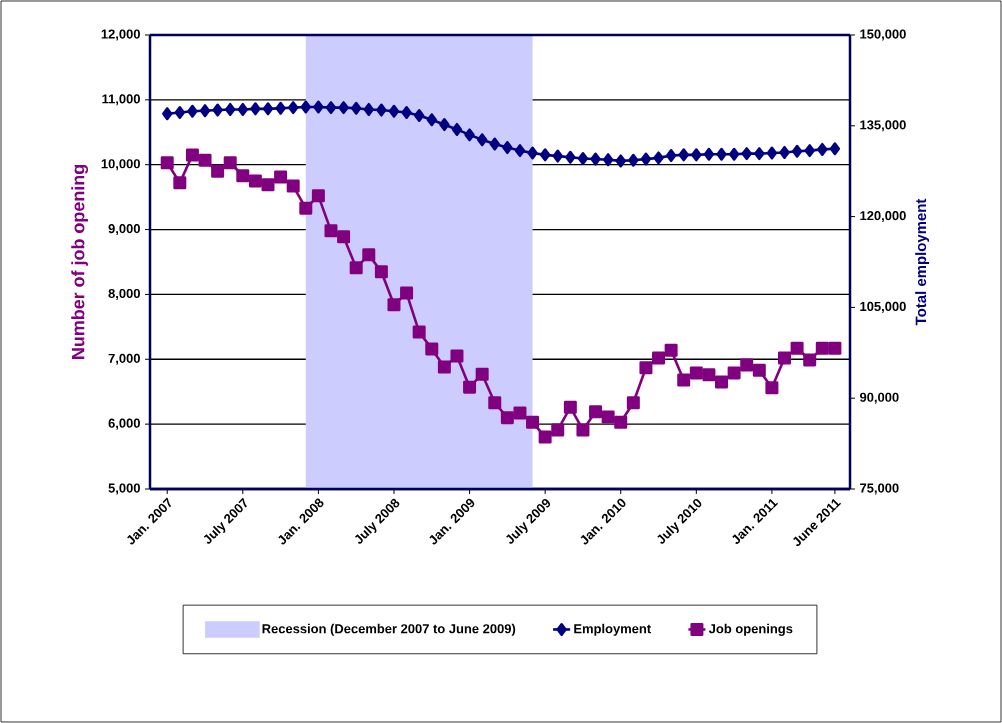 This screenshot has width=1002, height=723. Describe the element at coordinates (120, 165) in the screenshot. I see `y-tick-label: 10,000` at that location.